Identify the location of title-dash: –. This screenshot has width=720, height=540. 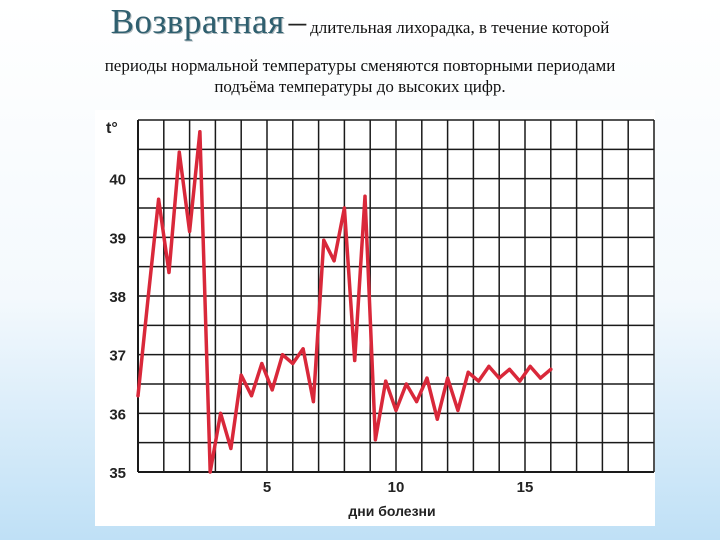
(297, 21).